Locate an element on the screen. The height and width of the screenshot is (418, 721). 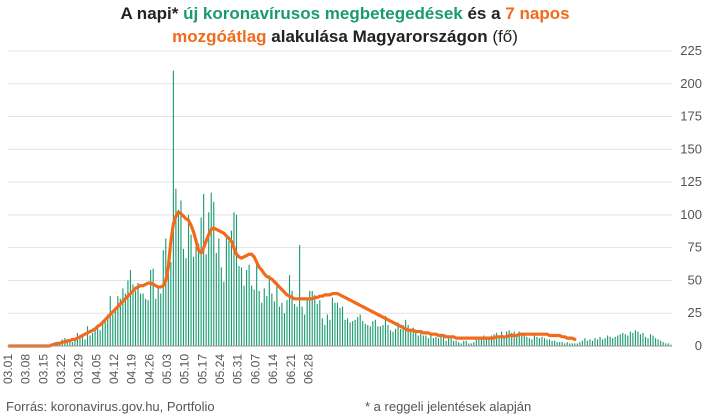
x-tick-label: 06.21 is located at coordinates (291, 369).